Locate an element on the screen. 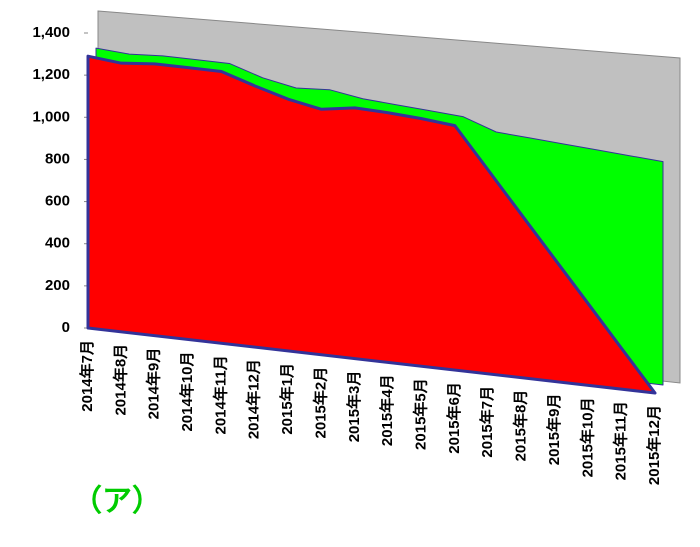 The width and height of the screenshot is (700, 547). x-tick-label: 2014年8月 is located at coordinates (120, 380).